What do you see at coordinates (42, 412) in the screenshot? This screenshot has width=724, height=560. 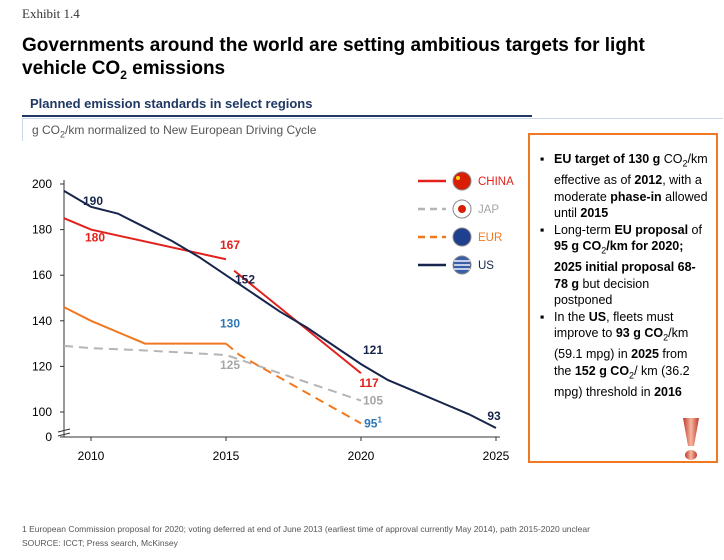 I see `y-tick-label: 100` at bounding box center [42, 412].